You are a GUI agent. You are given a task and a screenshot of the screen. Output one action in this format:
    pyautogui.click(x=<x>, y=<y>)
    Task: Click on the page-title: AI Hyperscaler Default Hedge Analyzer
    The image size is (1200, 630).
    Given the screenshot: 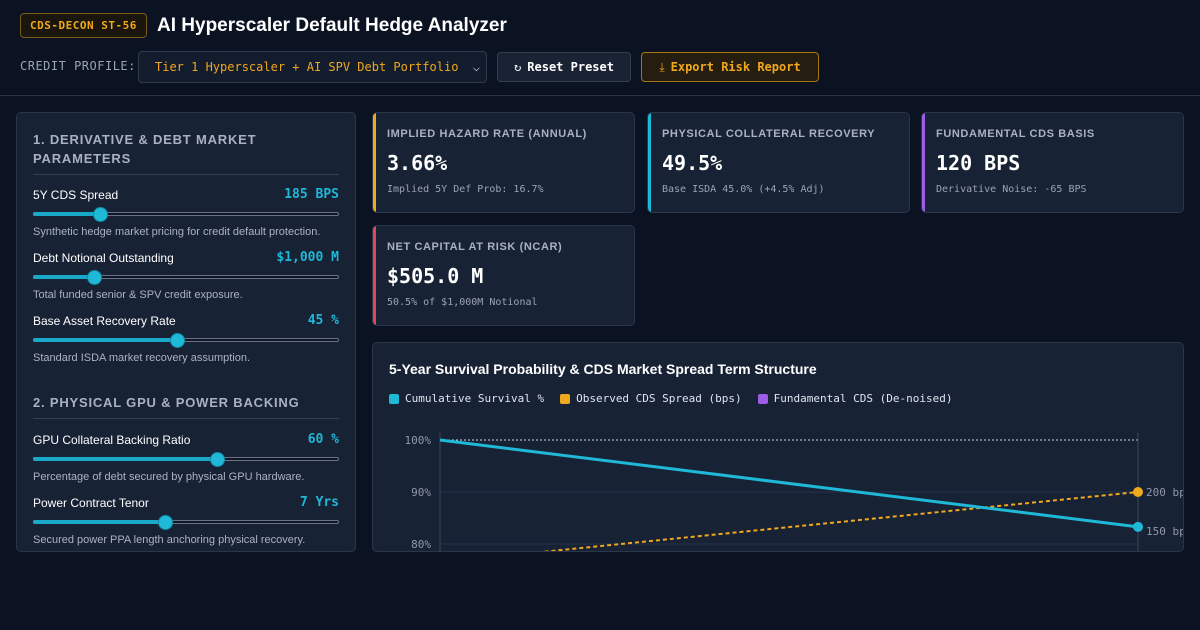 What is the action you would take?
    pyautogui.click(x=332, y=25)
    